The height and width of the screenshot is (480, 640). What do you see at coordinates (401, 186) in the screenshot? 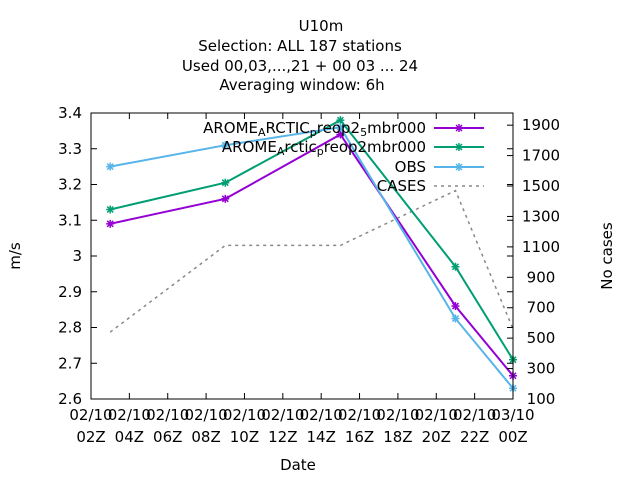
I see `legend-label-3: CASES` at bounding box center [401, 186].